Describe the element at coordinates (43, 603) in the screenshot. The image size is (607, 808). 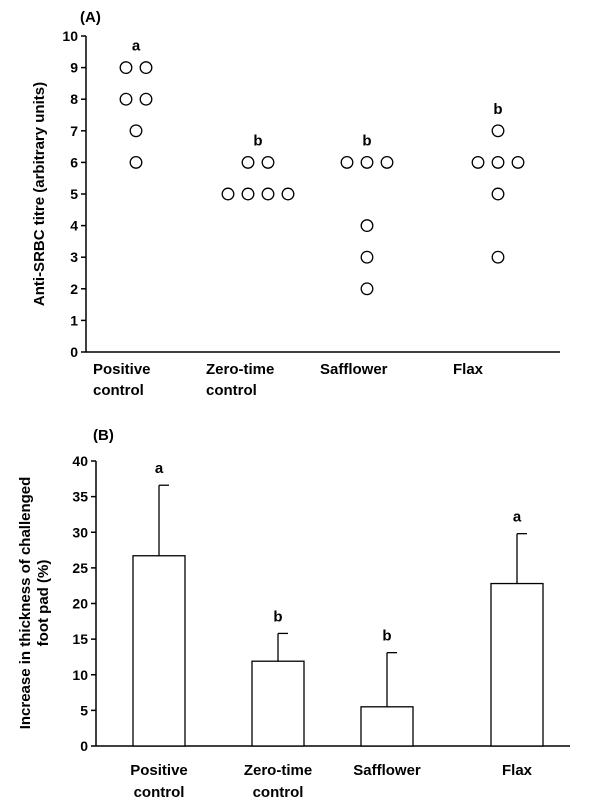
I see `panel-b-y-axis-title-line-2: foot pad (%)` at that location.